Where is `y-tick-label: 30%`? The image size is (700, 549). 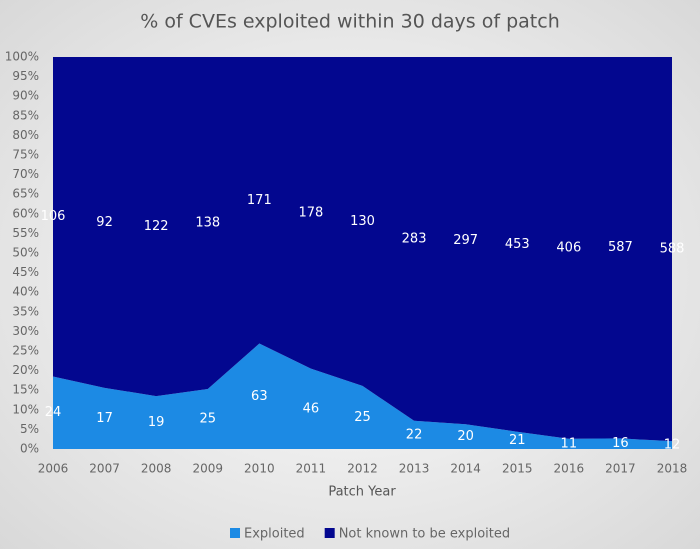
y-tick-label: 30% is located at coordinates (25, 331).